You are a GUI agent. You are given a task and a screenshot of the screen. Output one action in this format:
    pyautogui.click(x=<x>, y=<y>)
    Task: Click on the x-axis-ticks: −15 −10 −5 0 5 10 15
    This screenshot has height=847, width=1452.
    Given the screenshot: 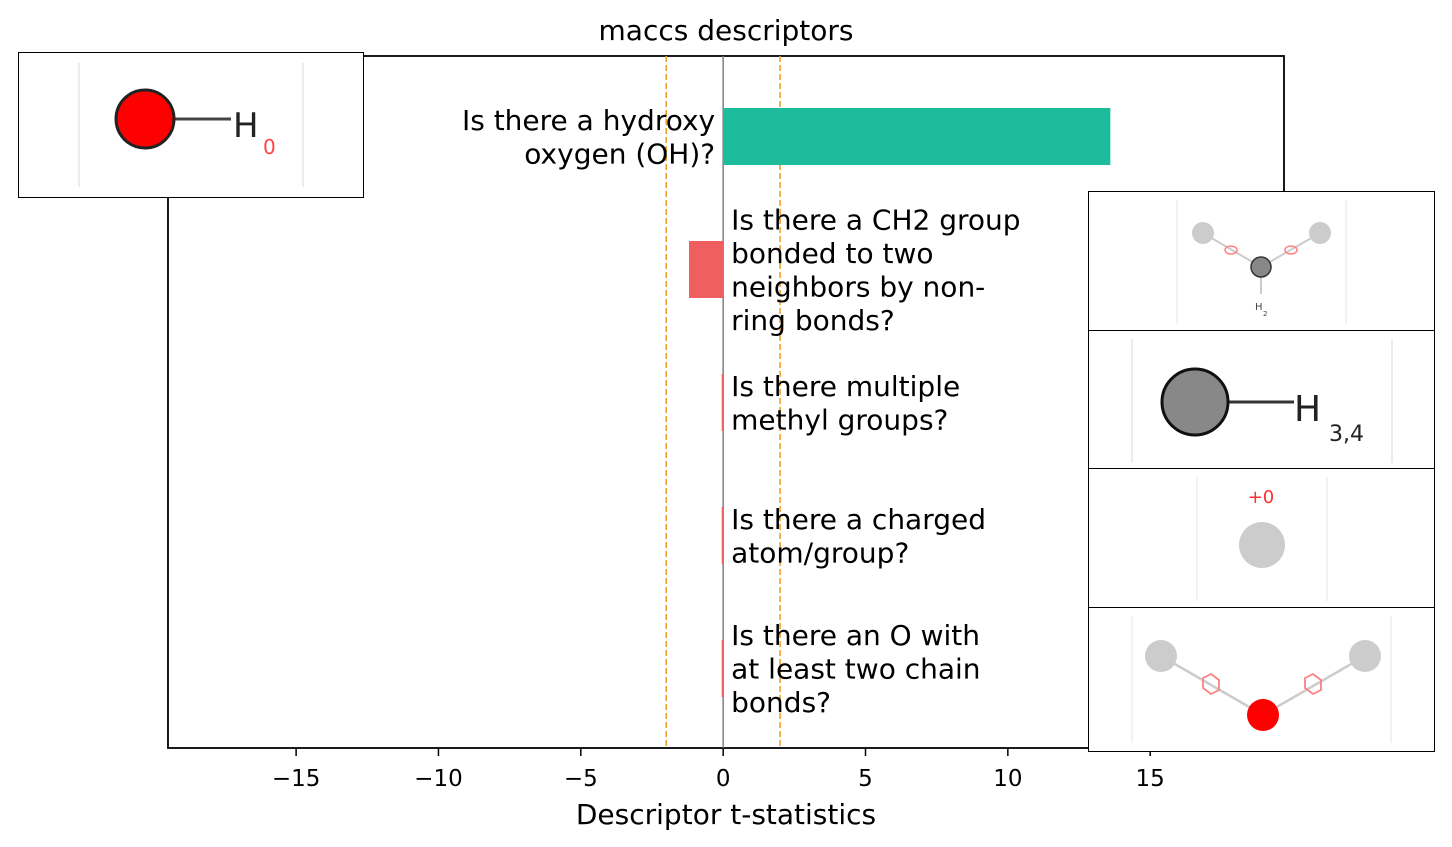 What is the action you would take?
    pyautogui.click(x=718, y=770)
    